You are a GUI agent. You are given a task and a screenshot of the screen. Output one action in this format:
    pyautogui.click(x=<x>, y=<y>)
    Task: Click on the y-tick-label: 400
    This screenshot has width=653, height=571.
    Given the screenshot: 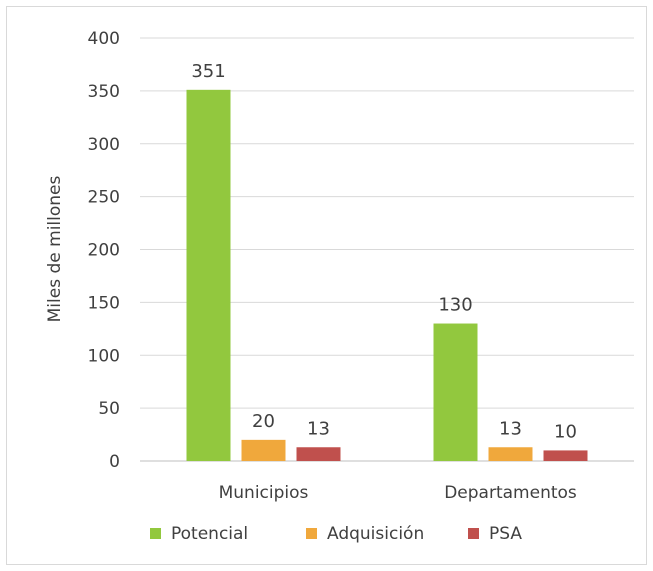 What is the action you would take?
    pyautogui.click(x=104, y=39)
    